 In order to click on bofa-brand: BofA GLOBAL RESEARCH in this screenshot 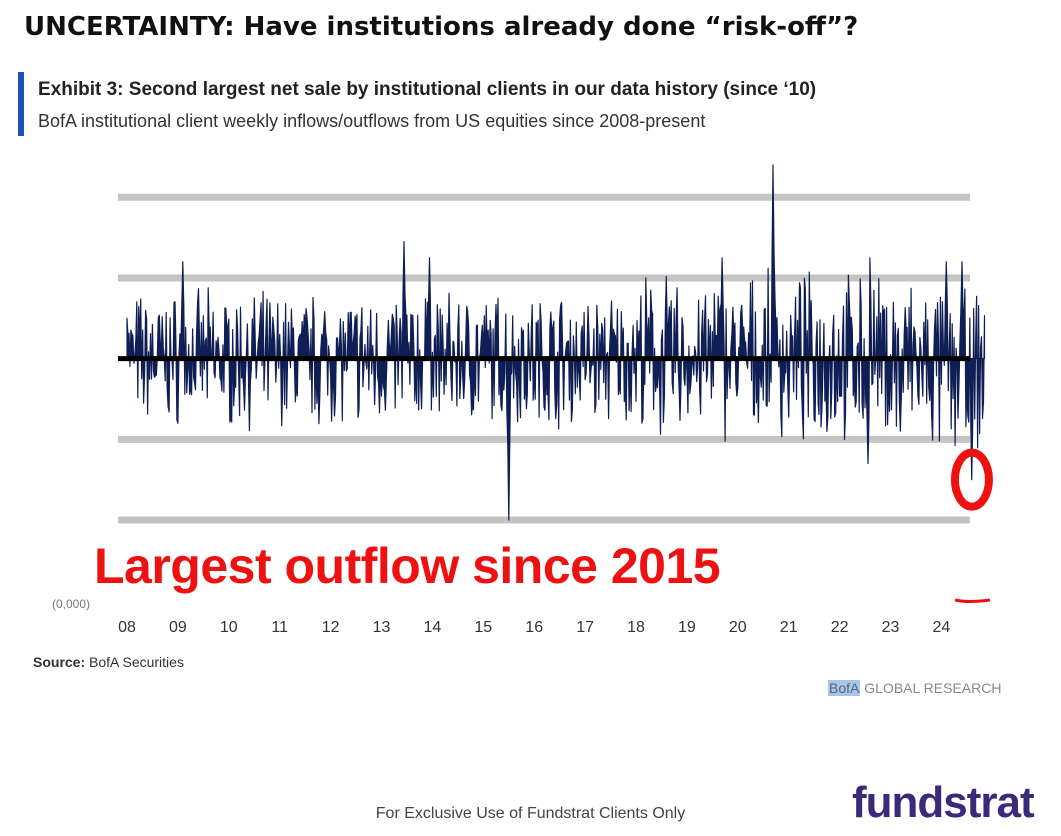, I will do `click(914, 688)`.